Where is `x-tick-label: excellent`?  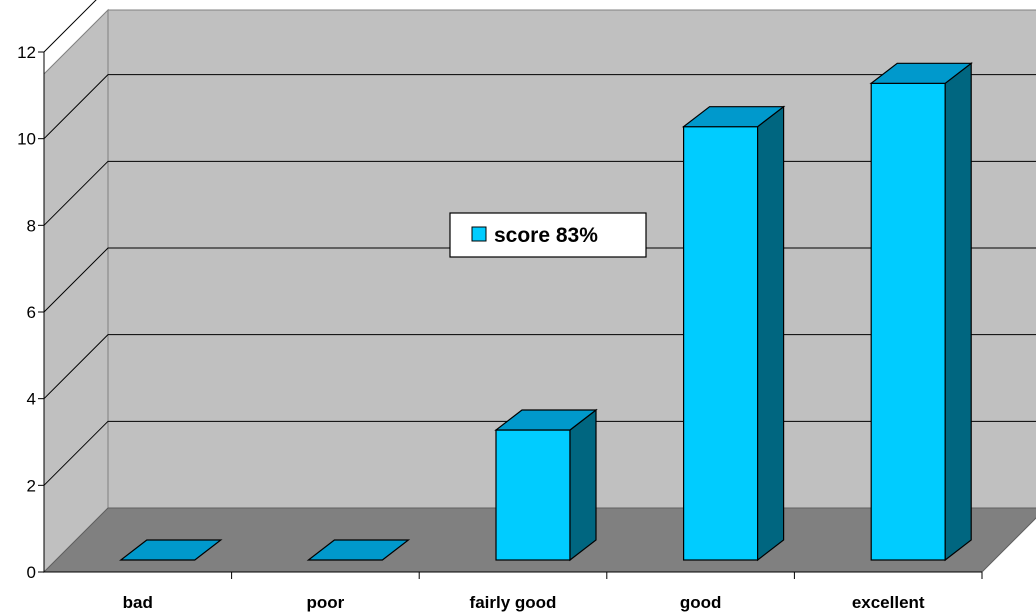
x-tick-label: excellent is located at coordinates (888, 602).